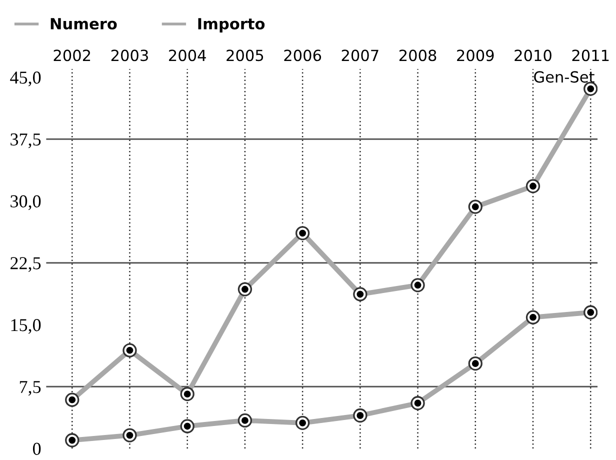 Image resolution: width=616 pixels, height=460 pixels. I want to click on x-tick-label: 2004, so click(187, 56).